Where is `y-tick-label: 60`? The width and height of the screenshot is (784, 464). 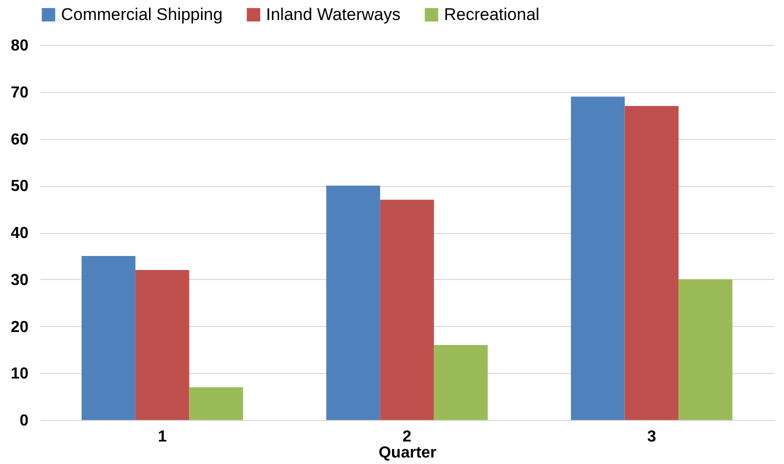
y-tick-label: 60 is located at coordinates (19, 139).